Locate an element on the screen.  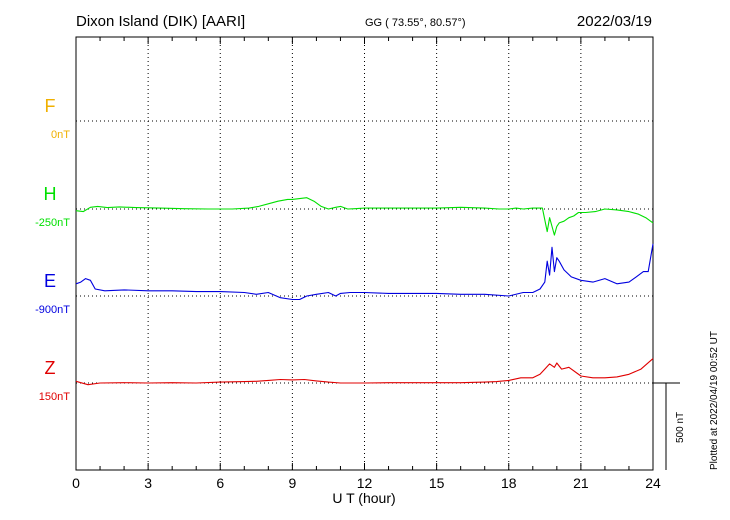
baseline-label-e: -900nT is located at coordinates (52, 310).